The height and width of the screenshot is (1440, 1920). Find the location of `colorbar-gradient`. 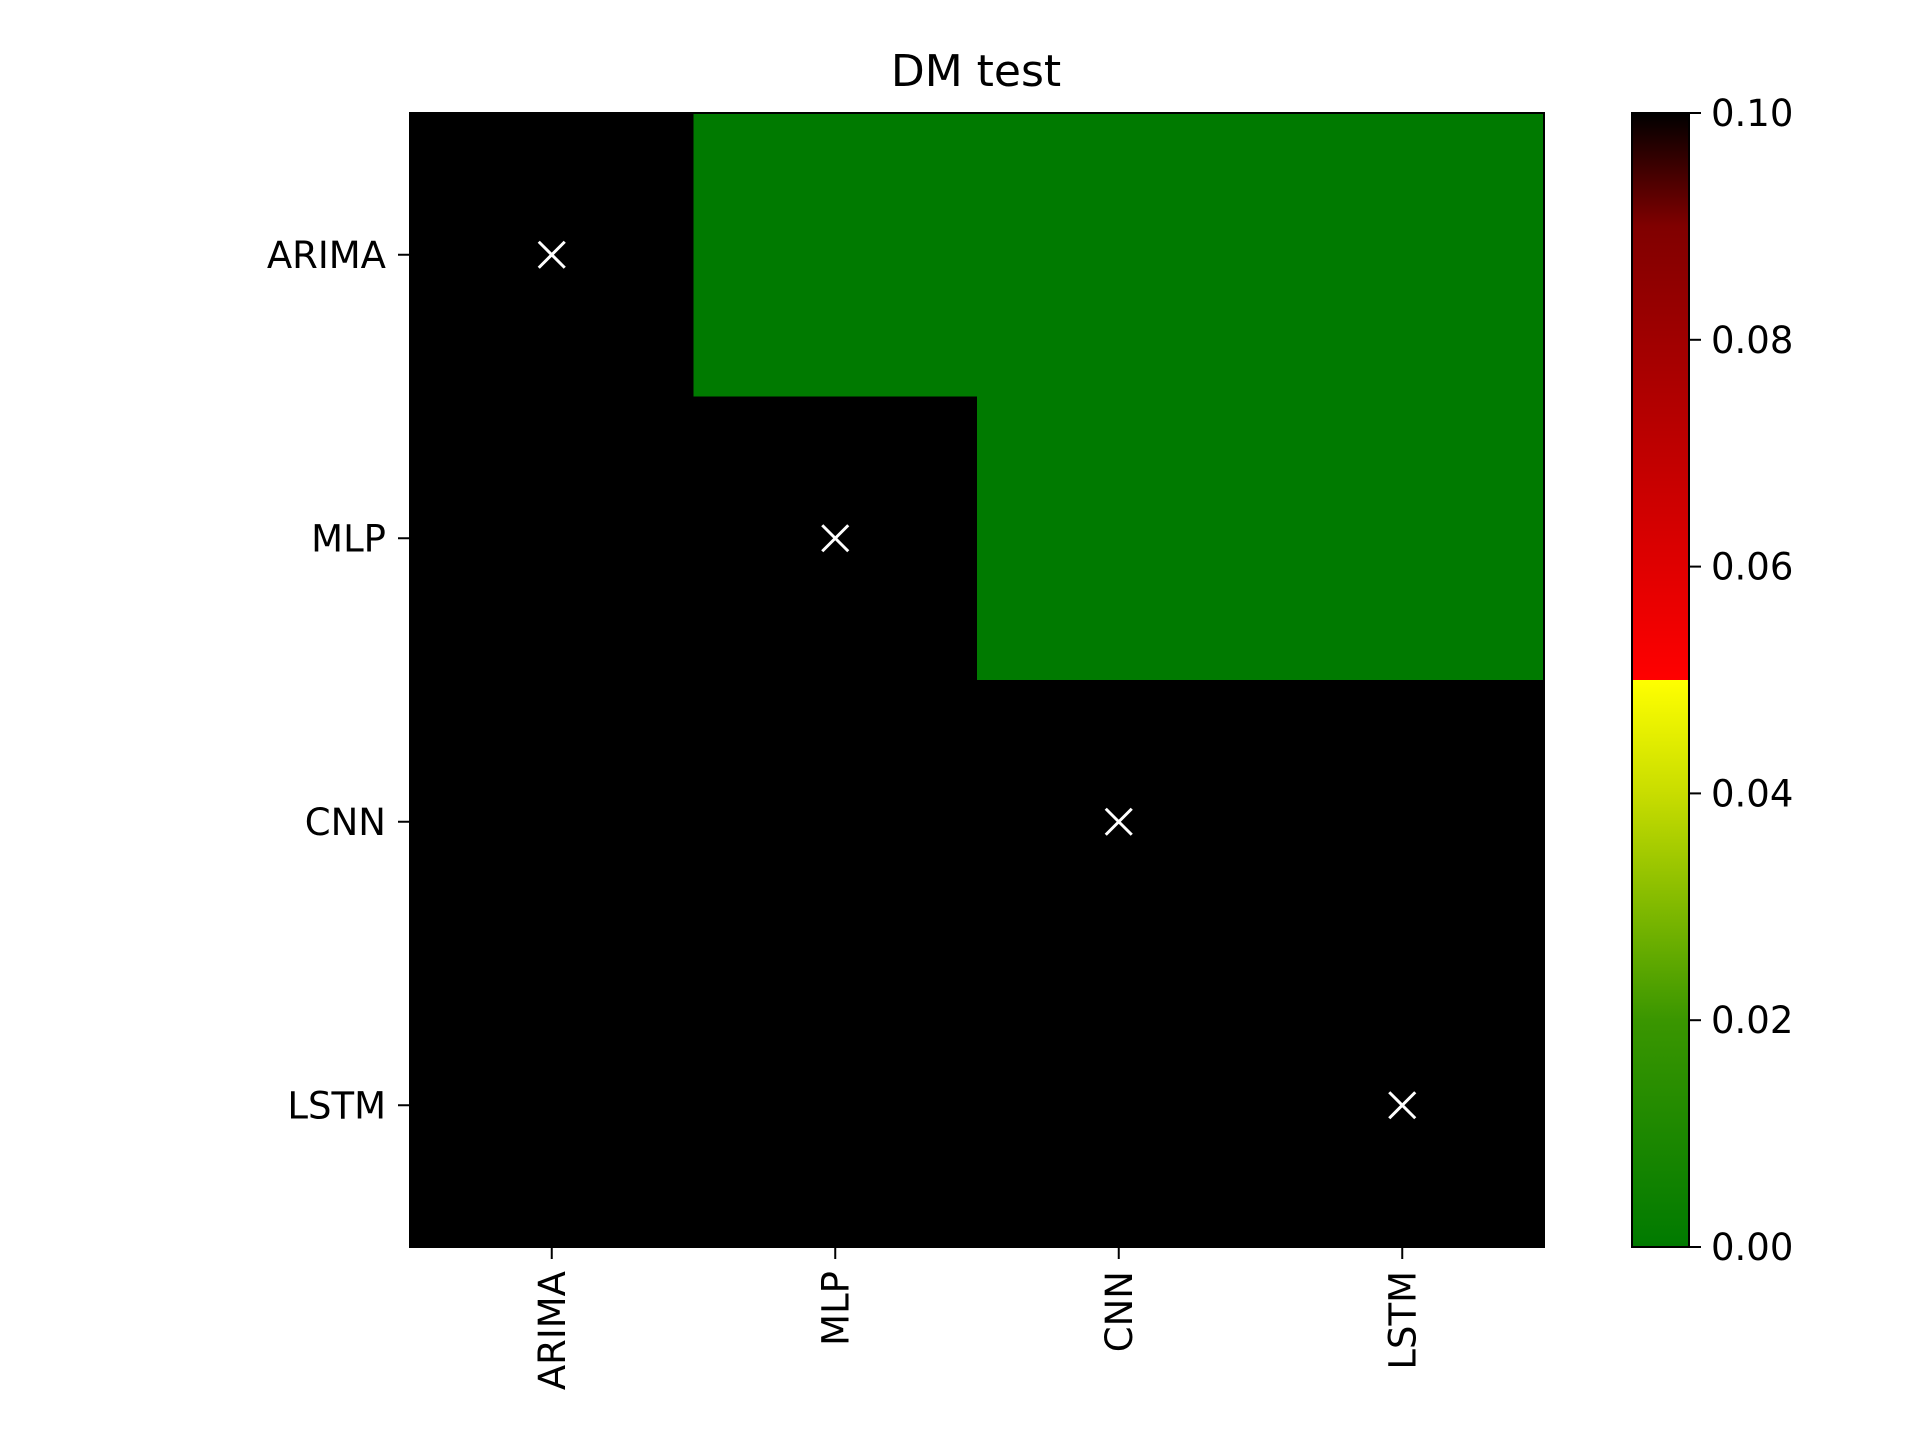

colorbar-gradient is located at coordinates (1660, 680).